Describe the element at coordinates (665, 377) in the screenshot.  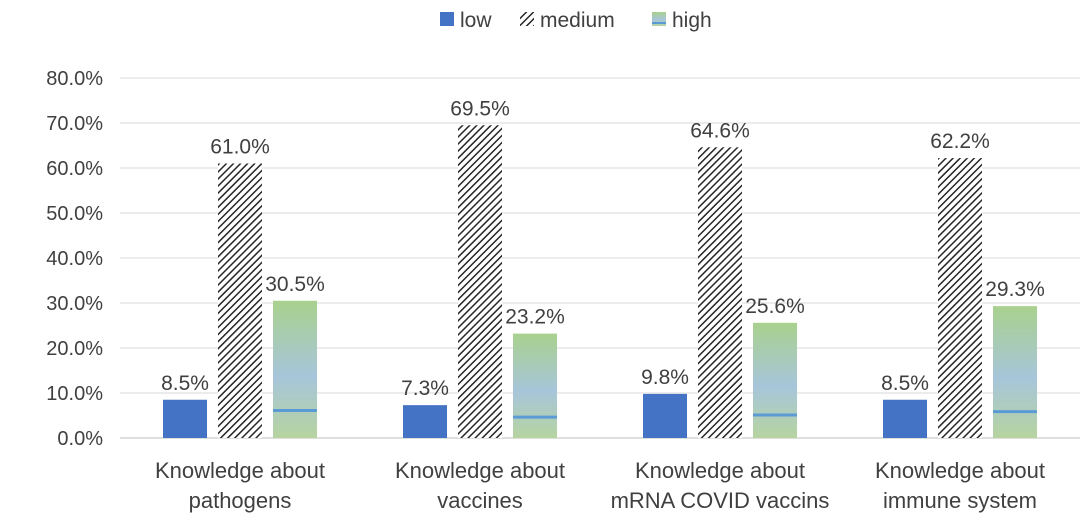
I see `data-label-low: 9.8%` at that location.